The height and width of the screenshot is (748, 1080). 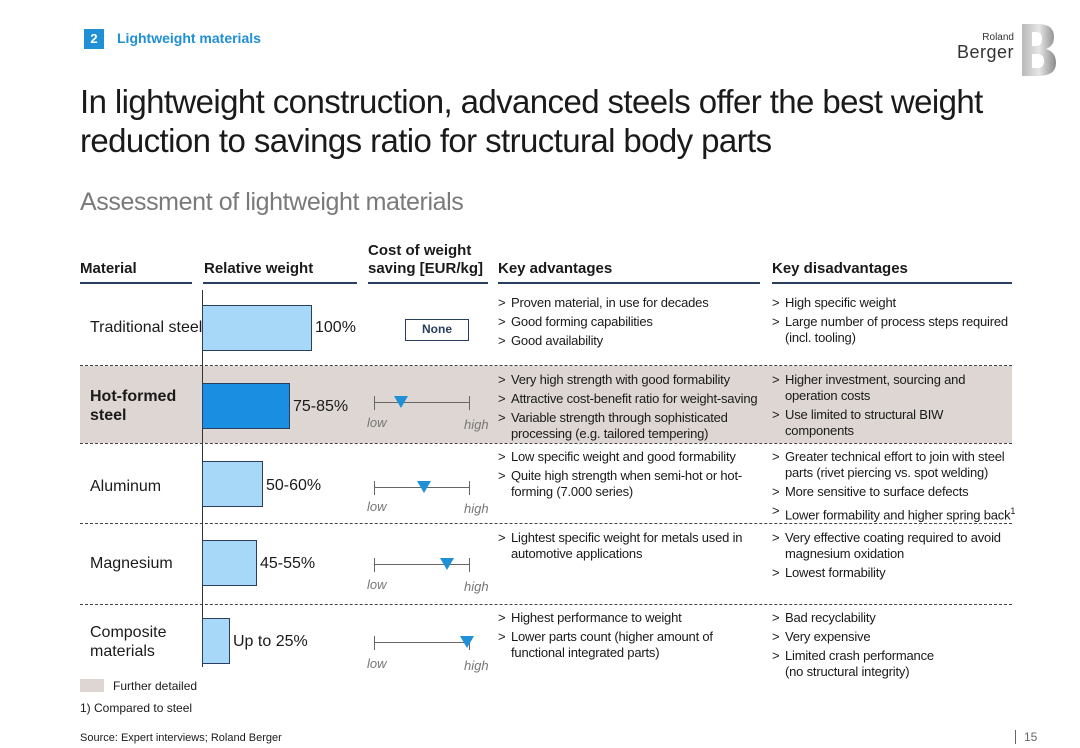 I want to click on weight-bar-aluminum, so click(x=232, y=484).